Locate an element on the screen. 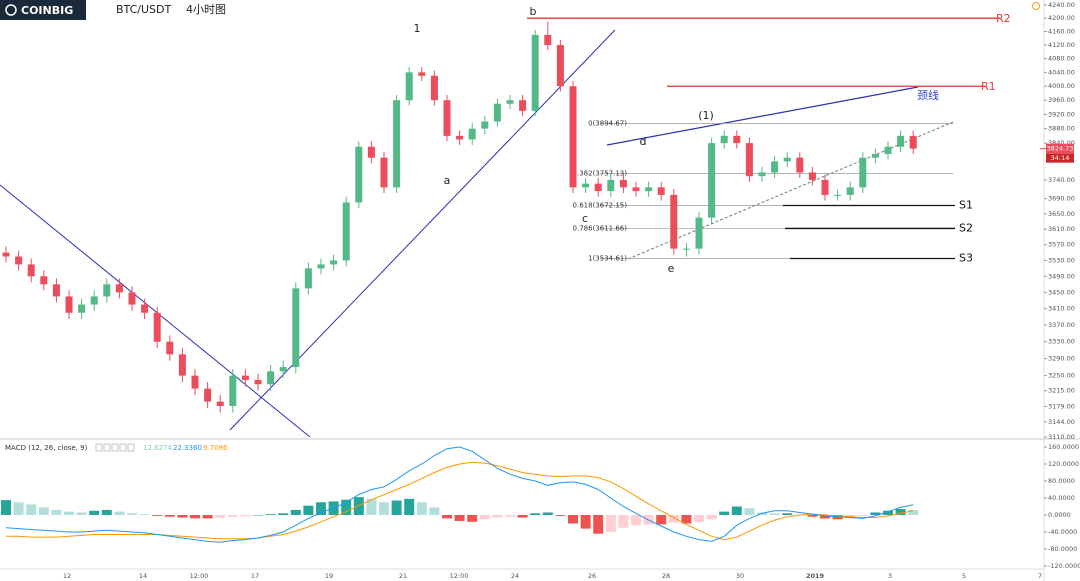  y-tick-label: 3610.00 is located at coordinates (1061, 229).